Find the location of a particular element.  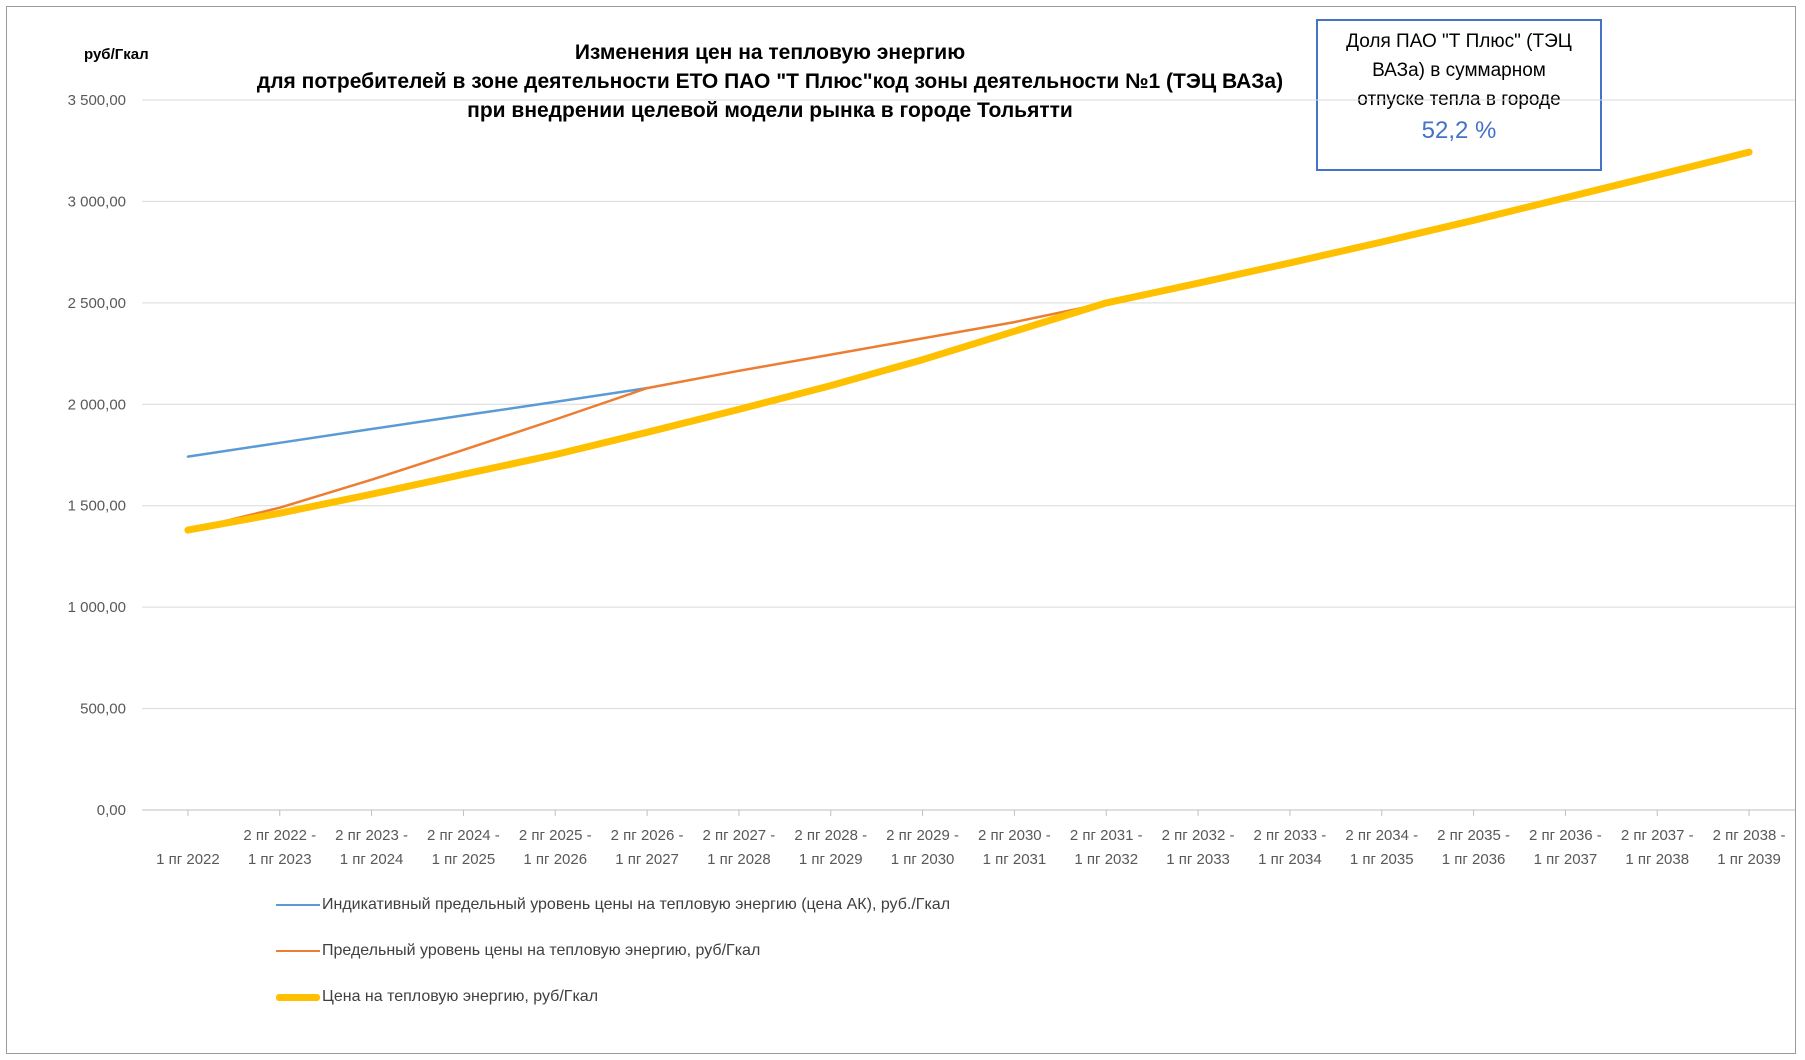

x-tick-label: 1 пг 2032 is located at coordinates (1106, 859).